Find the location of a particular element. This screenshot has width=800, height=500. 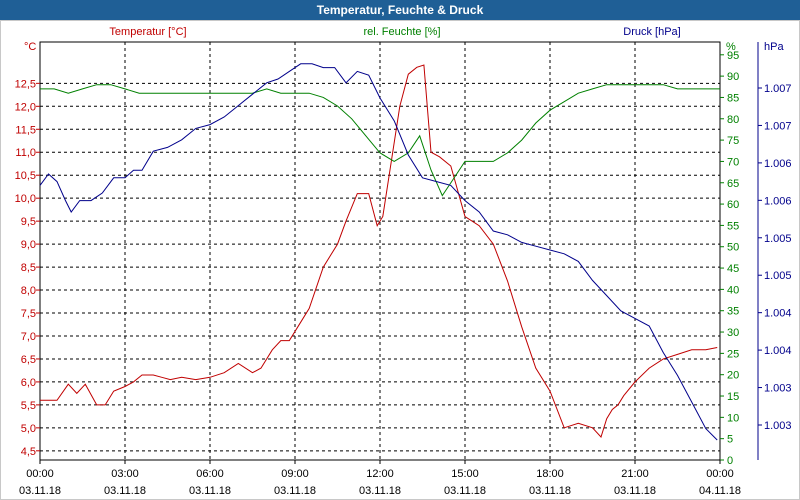

humidity-tick-label: 25 is located at coordinates (733, 354).